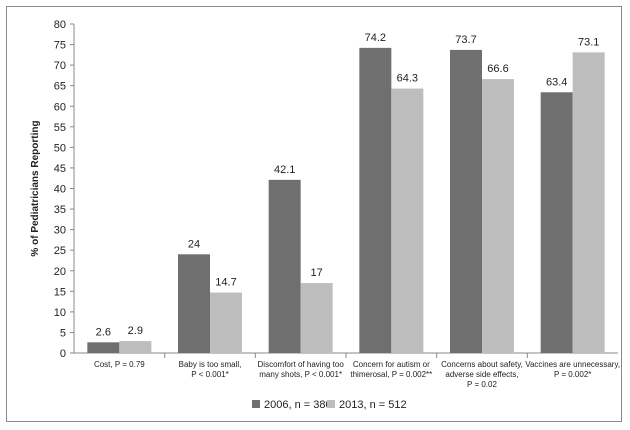 The height and width of the screenshot is (430, 630). I want to click on x-category-label: Discomfort of having too, so click(301, 364).